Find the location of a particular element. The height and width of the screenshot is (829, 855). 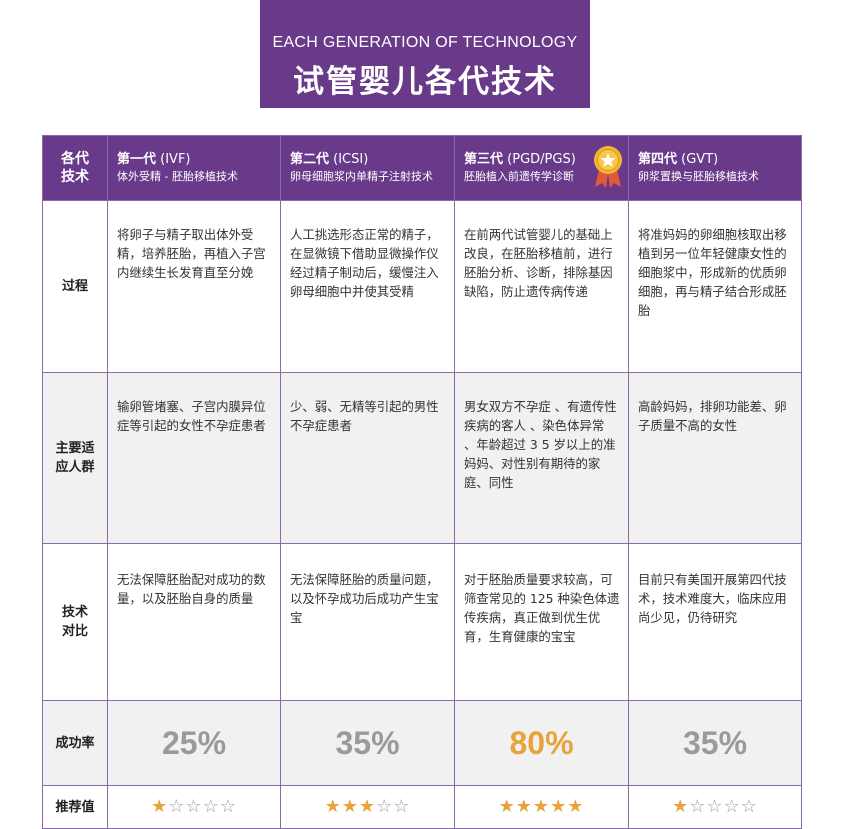

gen-desc: 卵母细胞浆内单精子注射技术 is located at coordinates (361, 176).